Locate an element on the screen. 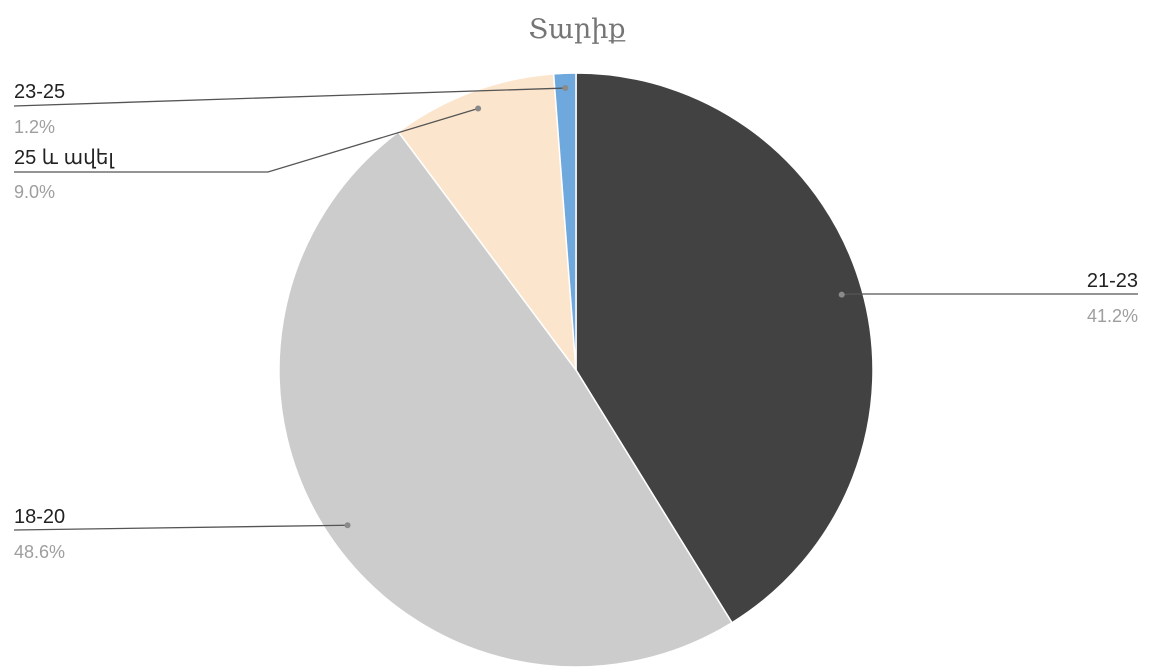 The image size is (1149, 672). slice-percent-2: 9.0% is located at coordinates (34, 192).